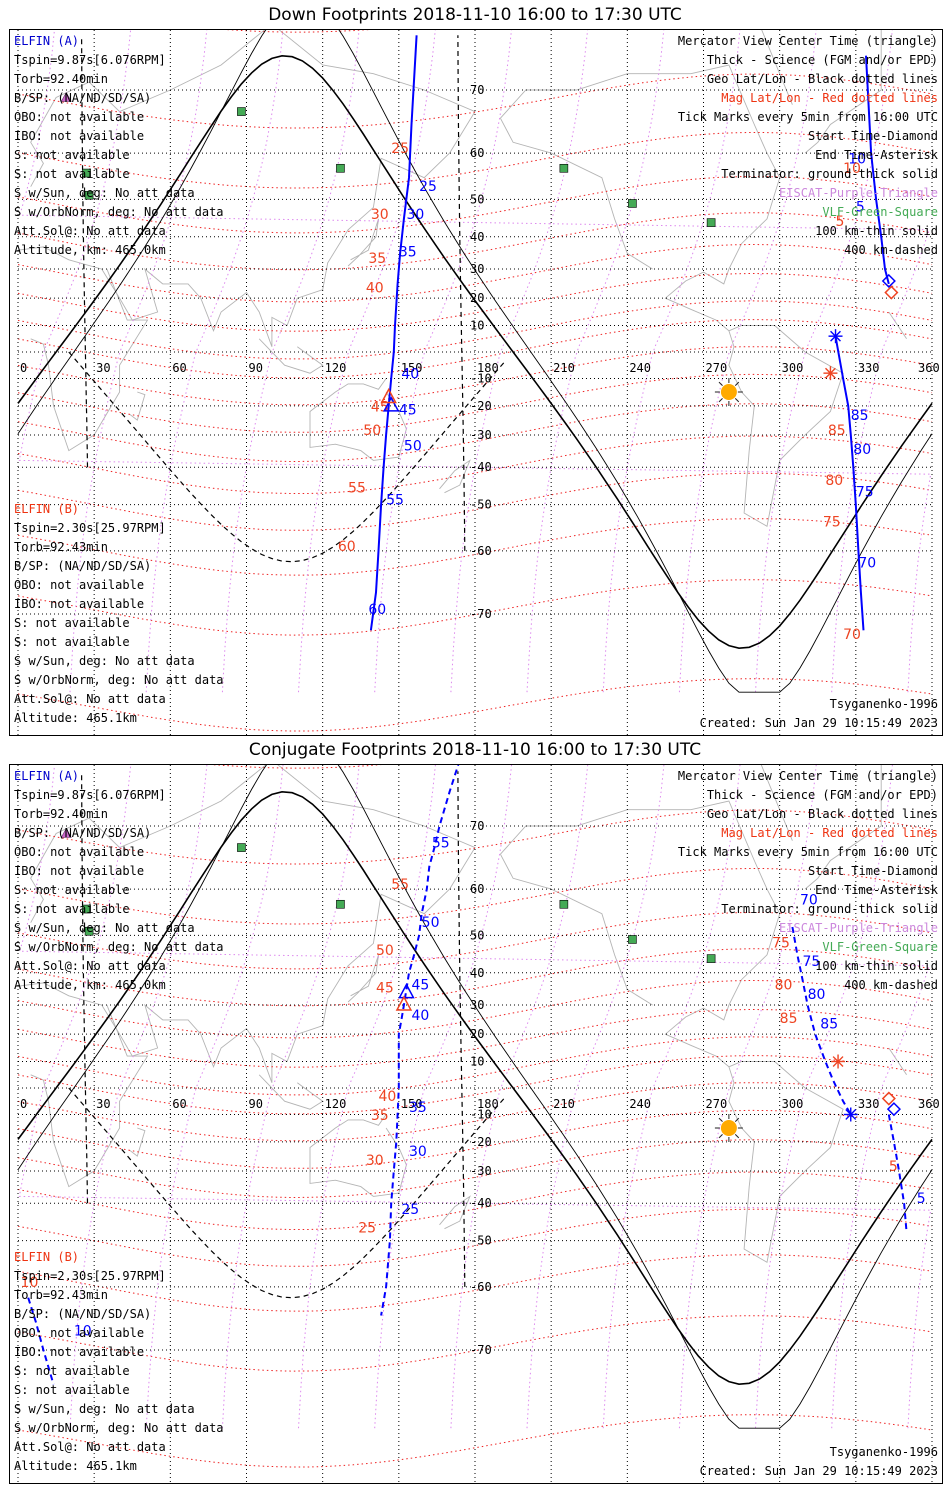 The width and height of the screenshot is (950, 1500). I want to click on probe-a-line: IBO: not available, so click(79, 136).